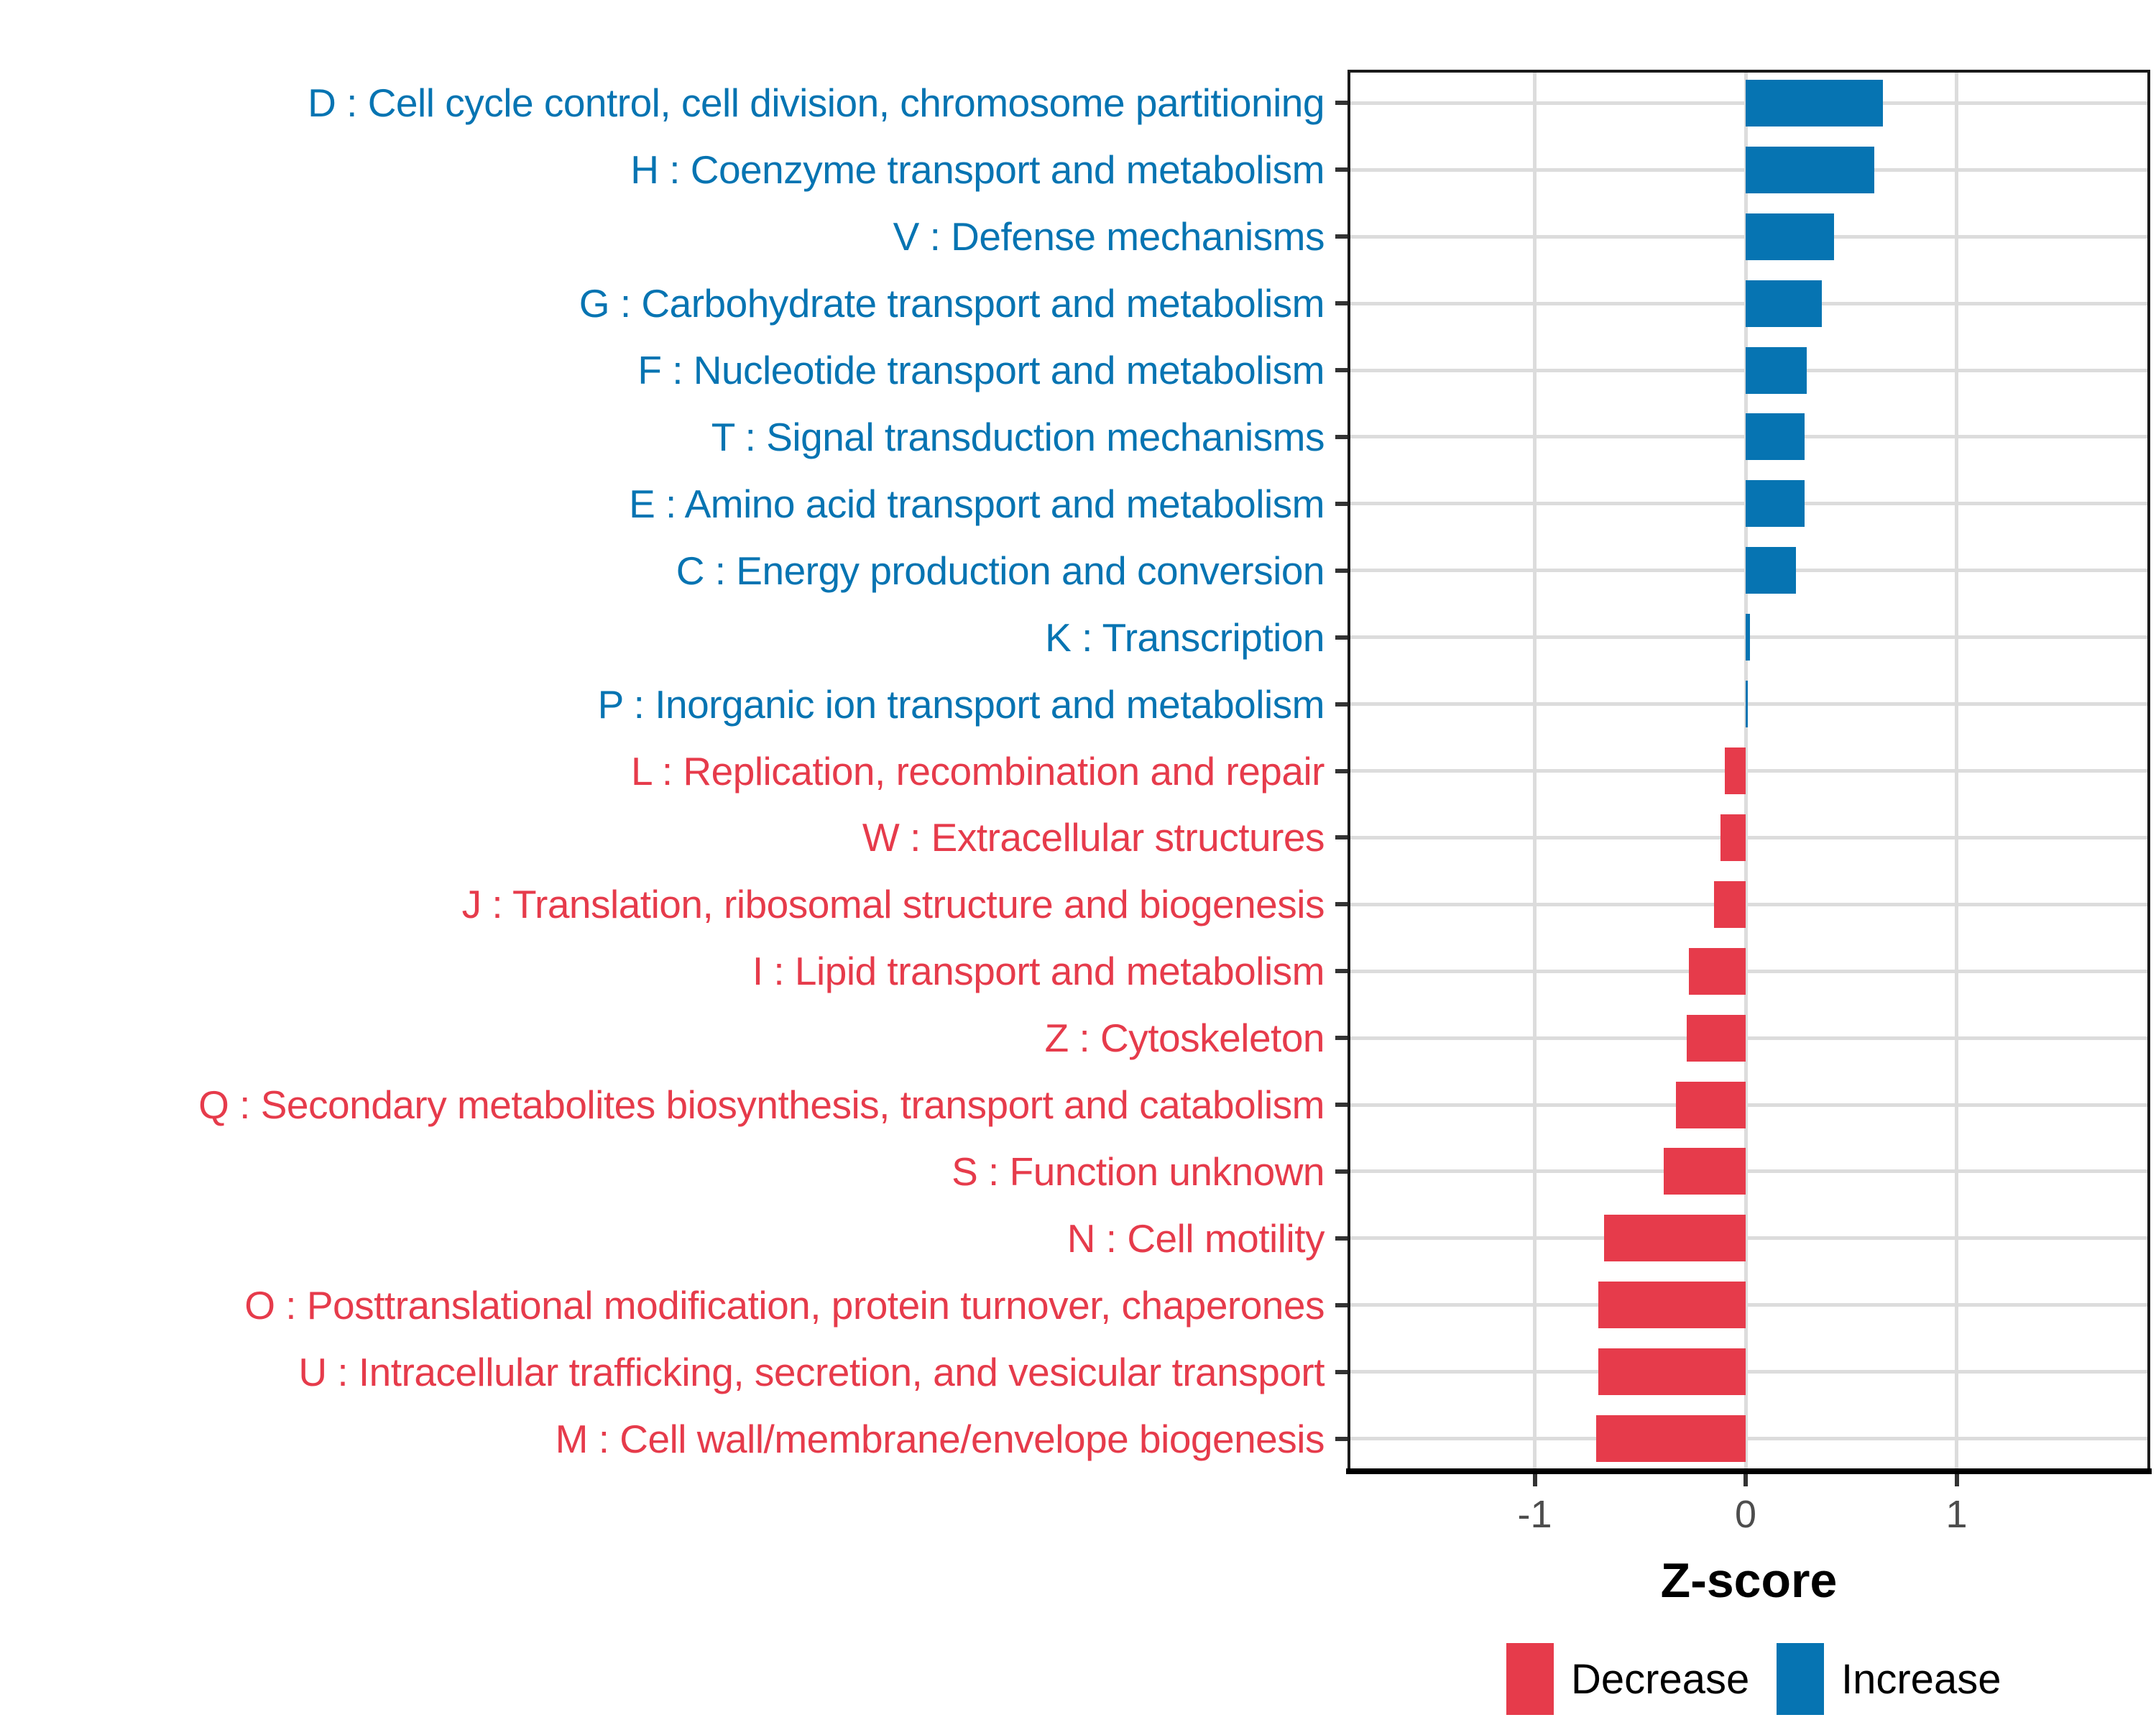 The height and width of the screenshot is (1725, 2156). What do you see at coordinates (1800, 1679) in the screenshot?
I see `legend-key-increase` at bounding box center [1800, 1679].